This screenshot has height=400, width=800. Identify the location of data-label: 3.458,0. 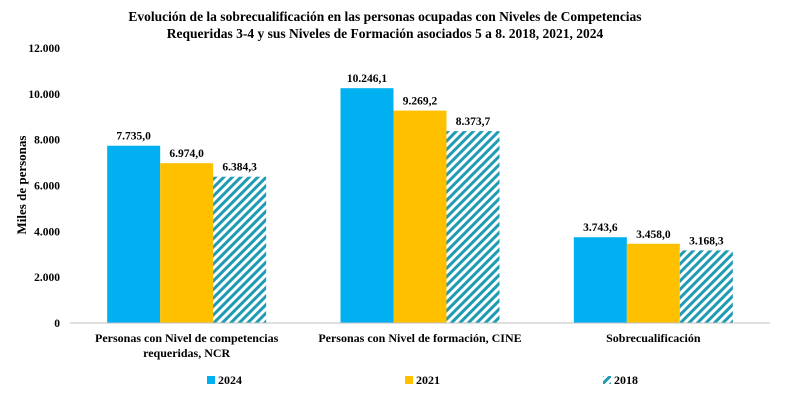
(653, 235).